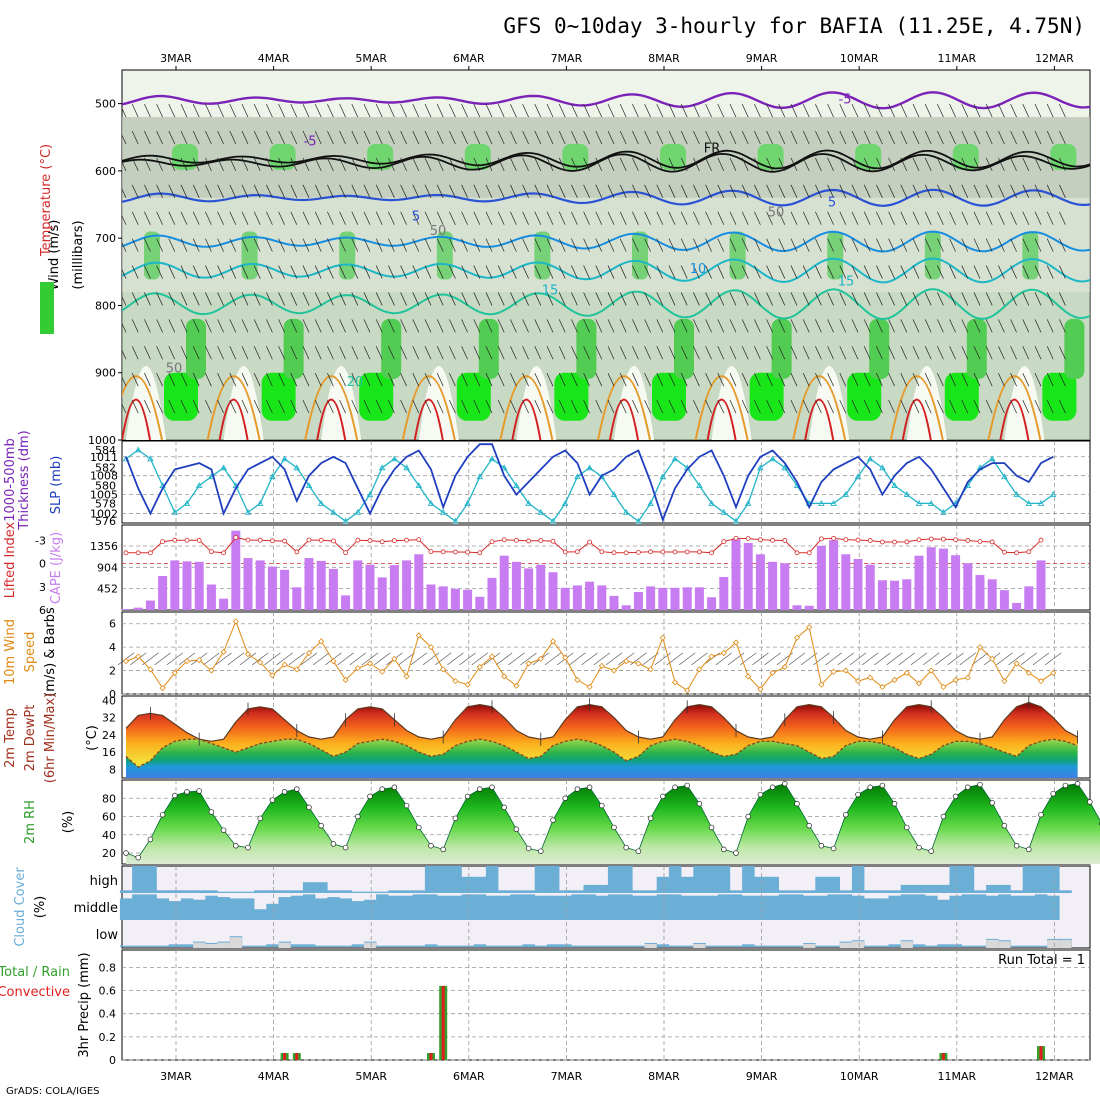 This screenshot has width=1100, height=1100. Describe the element at coordinates (321, 502) in the screenshot. I see `thickness-point` at that location.